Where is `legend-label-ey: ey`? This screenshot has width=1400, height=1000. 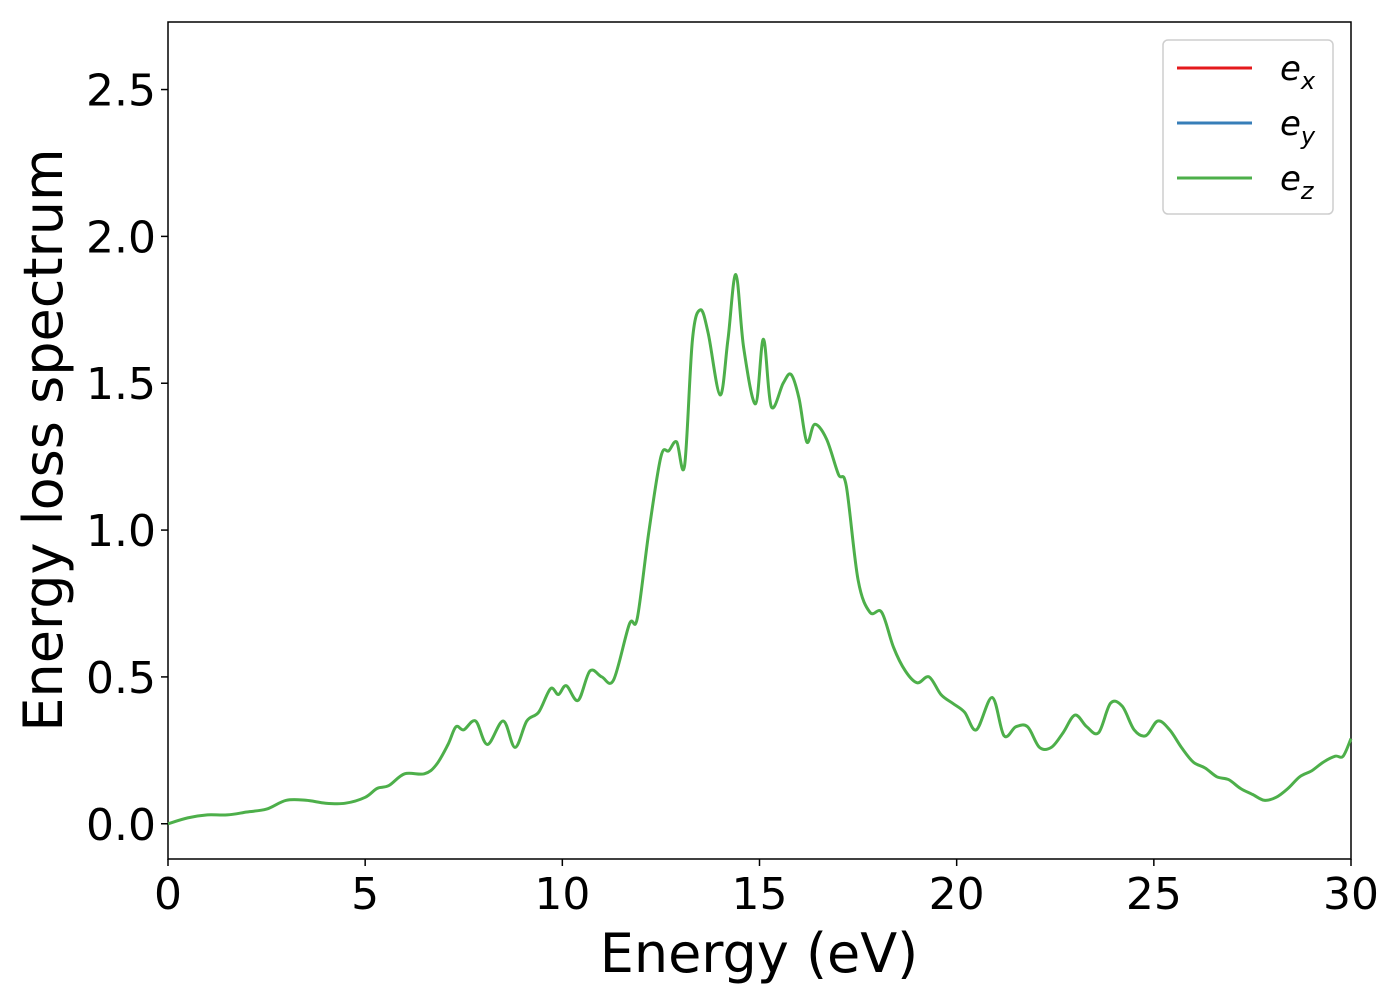
legend-label-ey: ey is located at coordinates (1298, 127).